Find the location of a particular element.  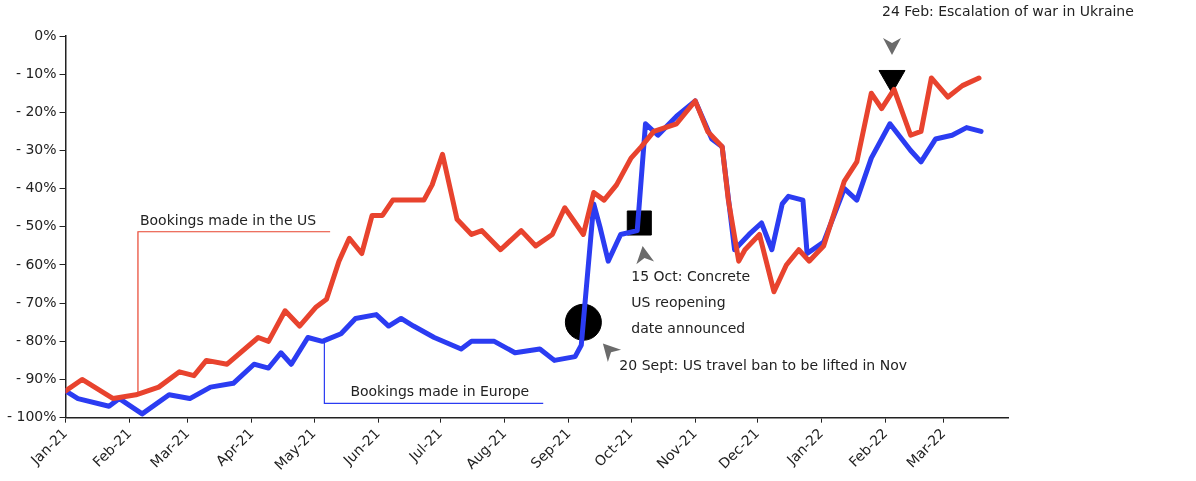

y-tick-label: - 60% is located at coordinates (36, 263).